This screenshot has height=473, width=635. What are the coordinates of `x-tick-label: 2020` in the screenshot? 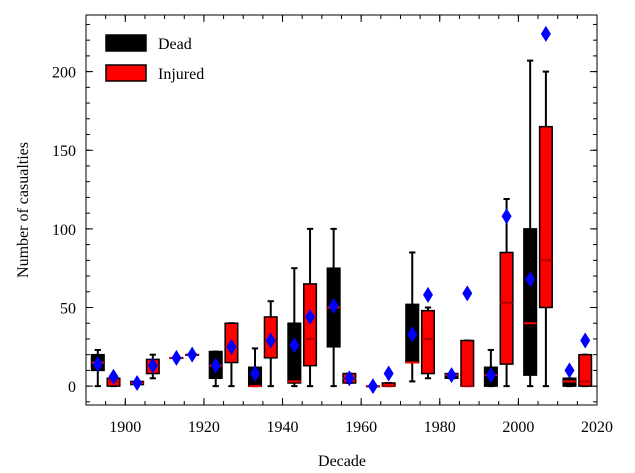 It's located at (597, 427).